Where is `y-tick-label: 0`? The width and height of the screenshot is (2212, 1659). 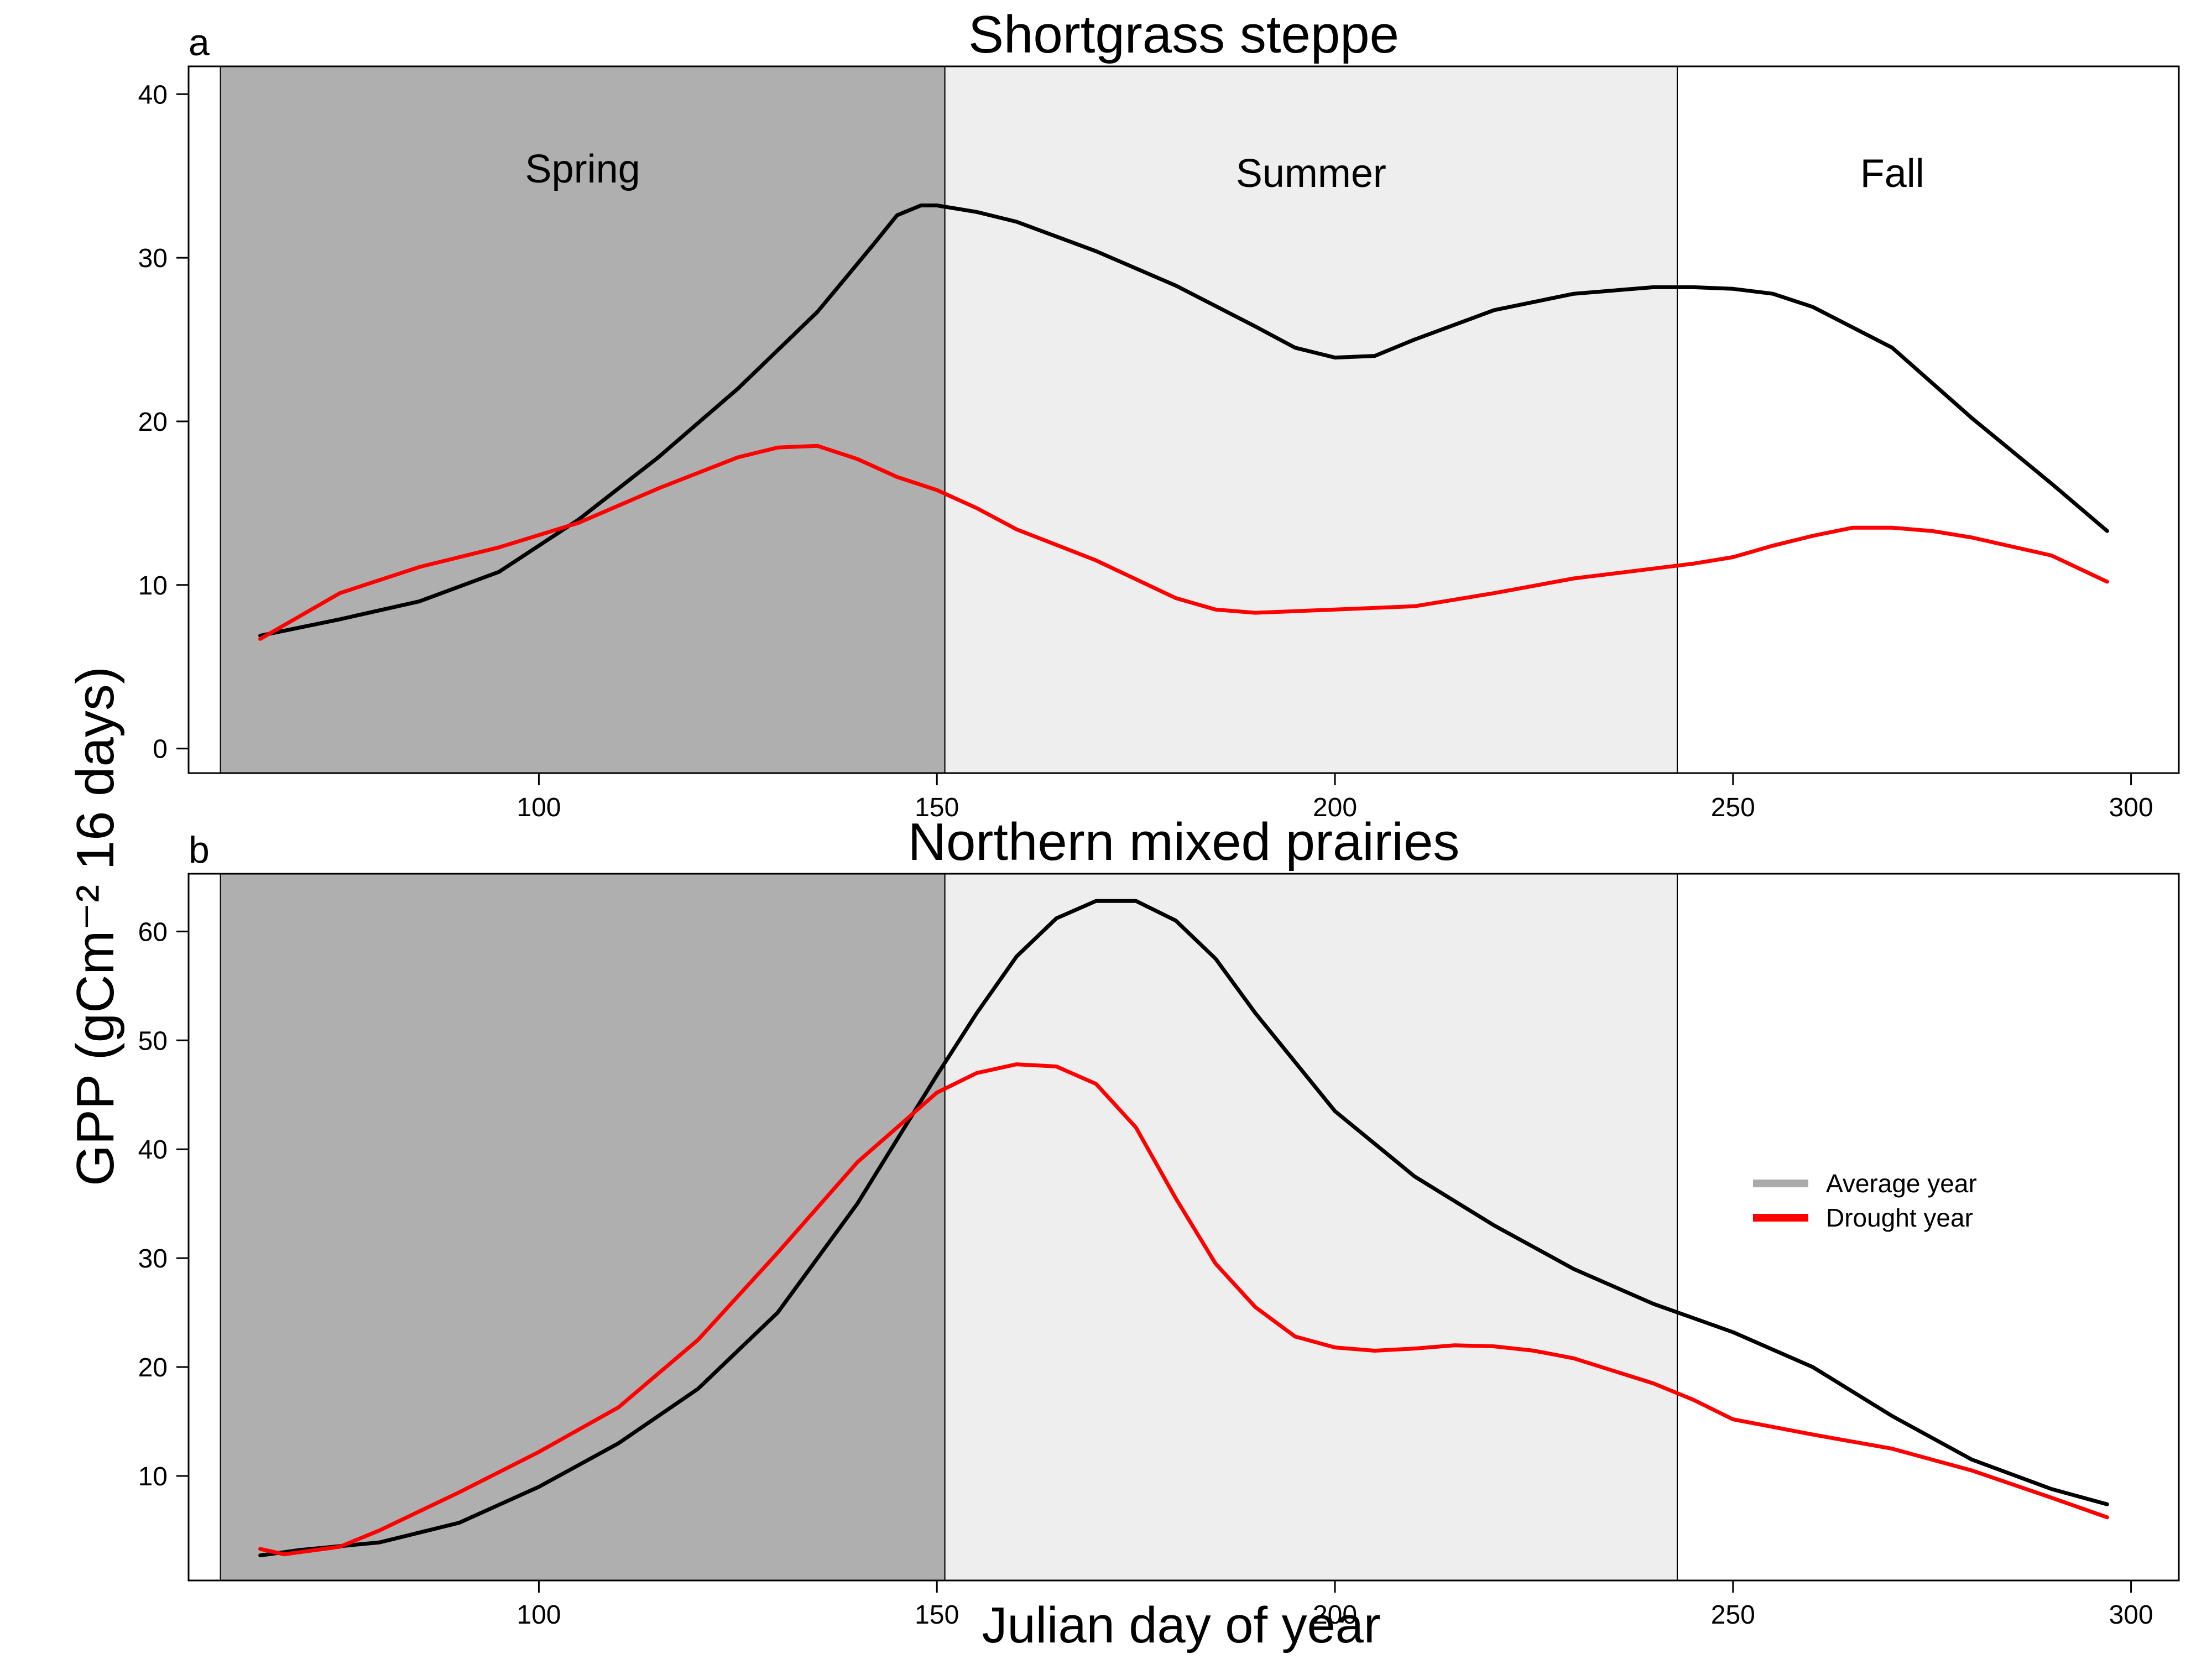
y-tick-label: 0 is located at coordinates (161, 750).